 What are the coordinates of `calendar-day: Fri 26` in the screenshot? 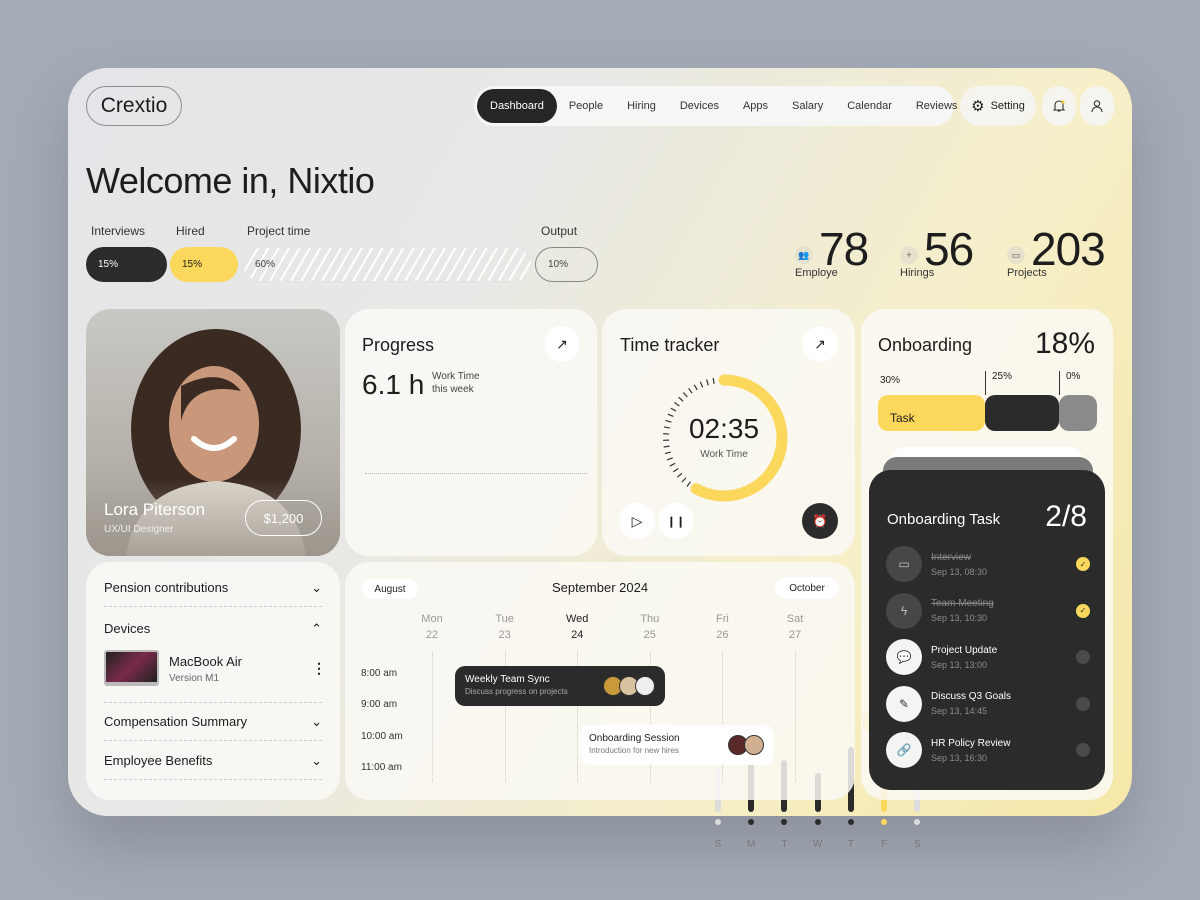 It's located at (722, 627).